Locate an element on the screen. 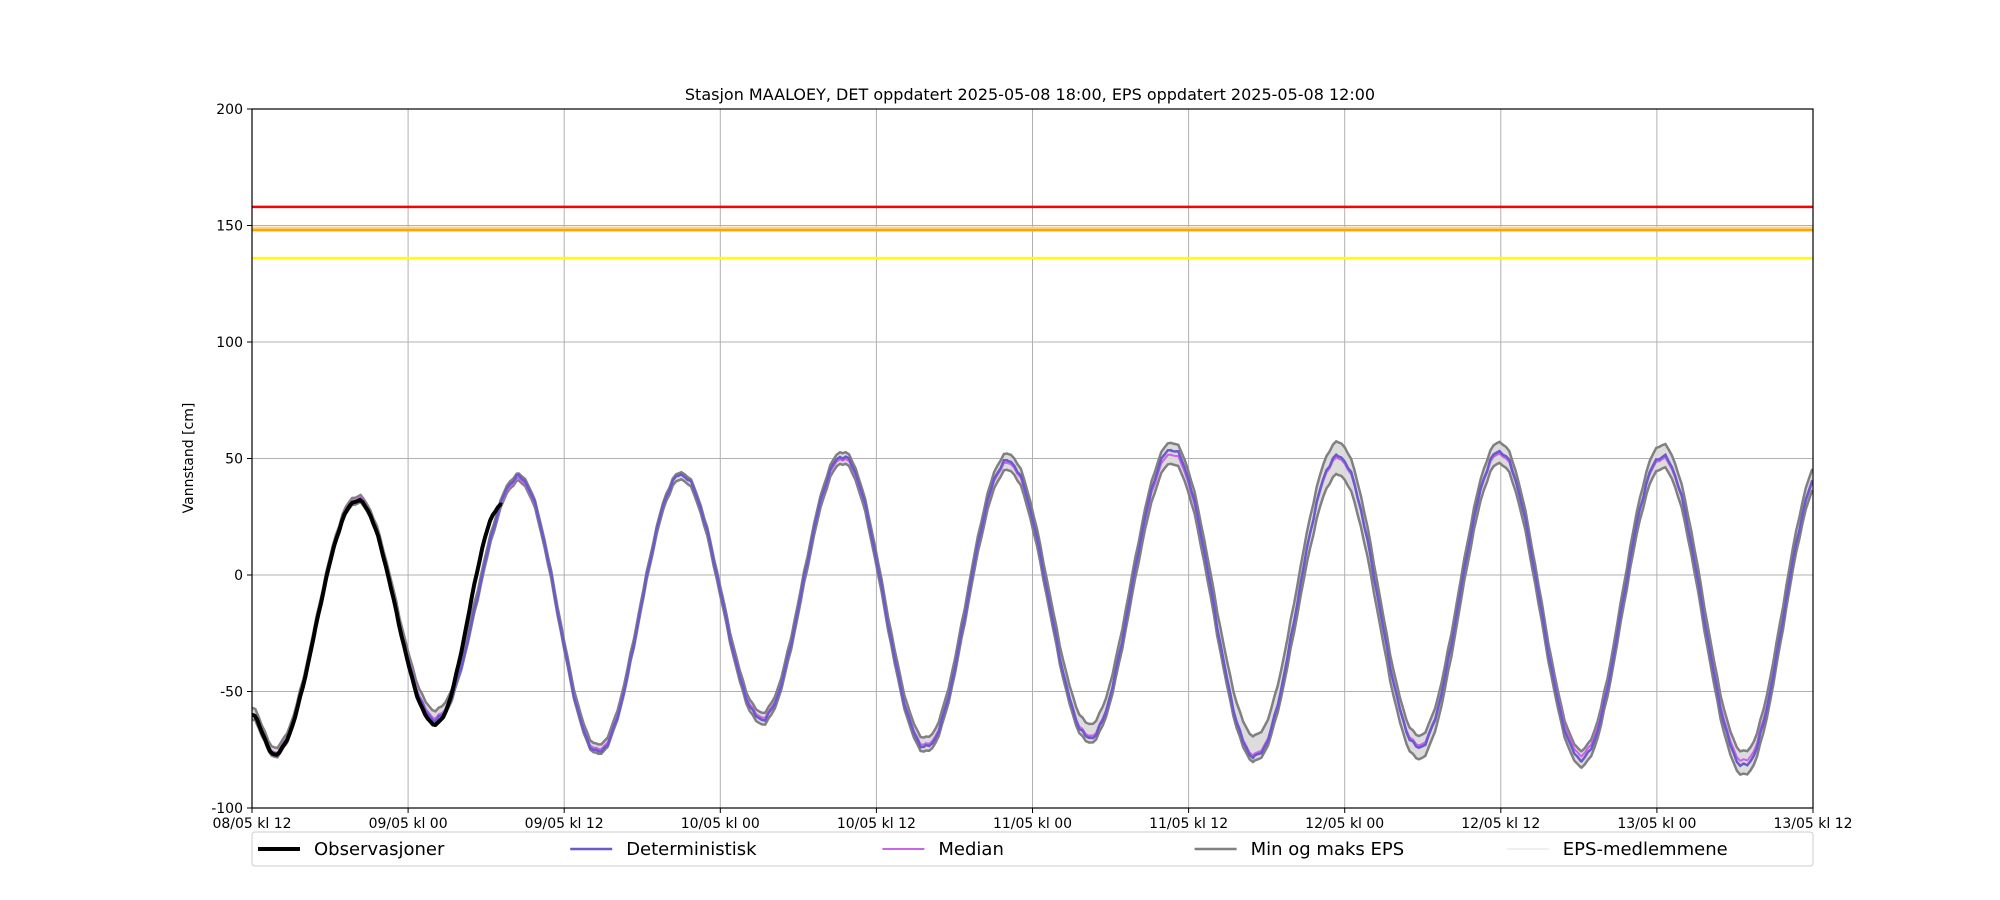  x-tick-label: 13/05 kl 12 is located at coordinates (1812, 824).